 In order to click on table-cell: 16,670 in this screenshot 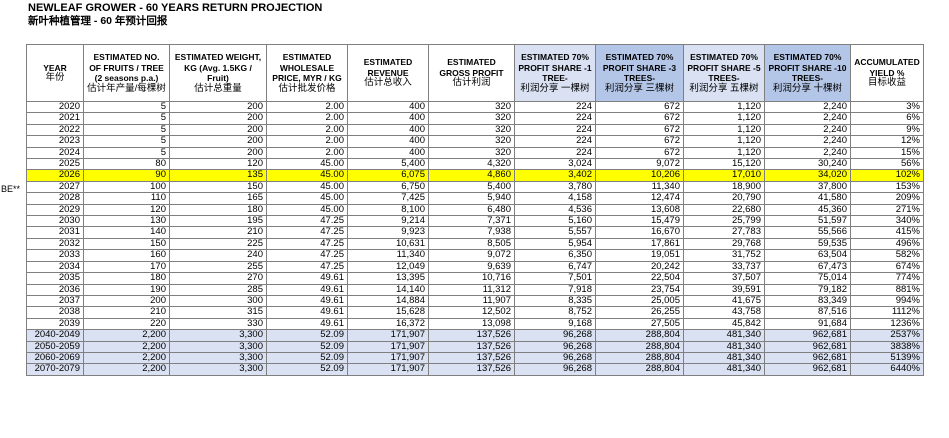, I will do `click(639, 232)`.